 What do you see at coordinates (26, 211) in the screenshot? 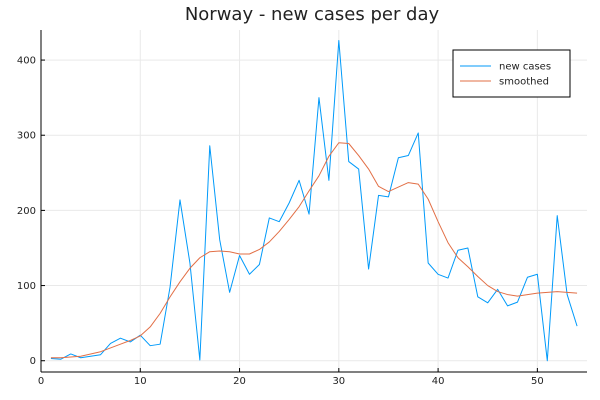
I see `y-tick-label: 200` at bounding box center [26, 211].